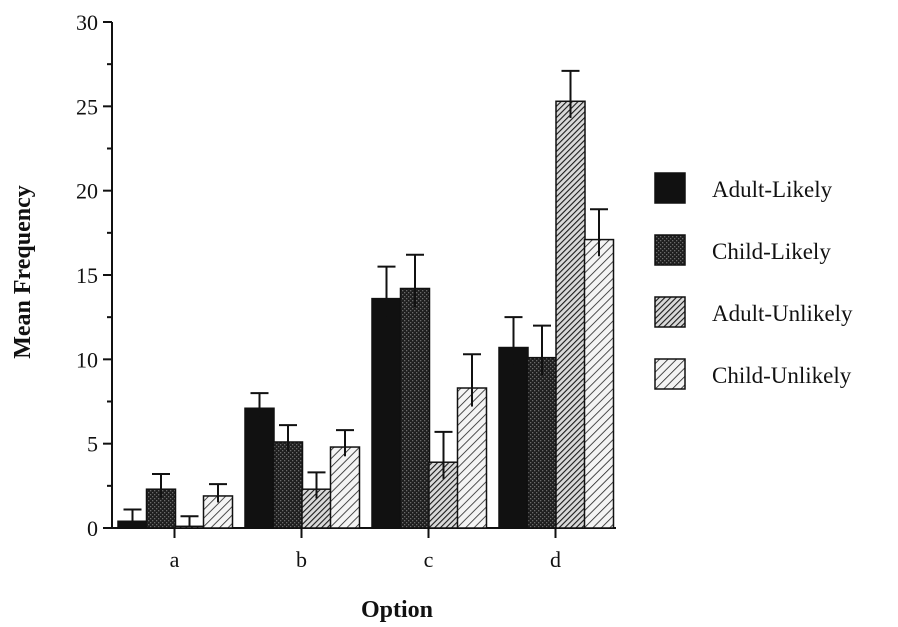  Describe the element at coordinates (599, 232) in the screenshot. I see `error-bar-child-unlikely-d` at that location.